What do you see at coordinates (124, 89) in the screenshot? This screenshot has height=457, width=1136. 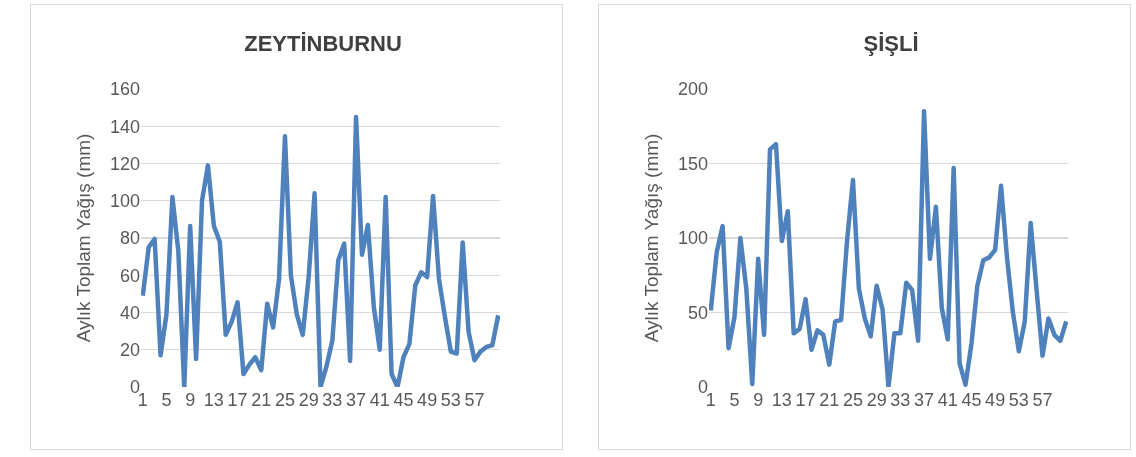 I see `y-tick-label: 160` at bounding box center [124, 89].